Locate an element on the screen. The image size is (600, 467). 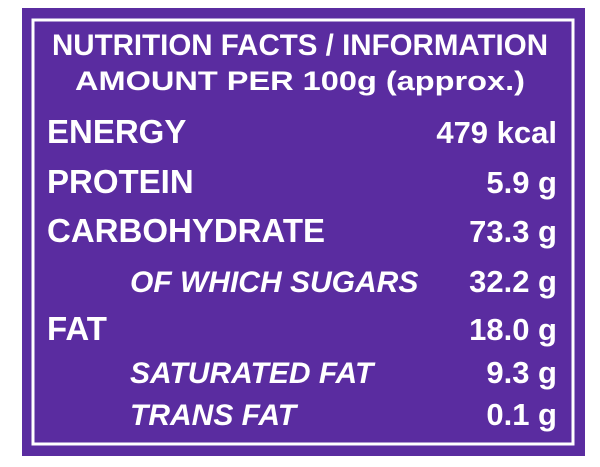
row-value: 479 kcal is located at coordinates (496, 132).